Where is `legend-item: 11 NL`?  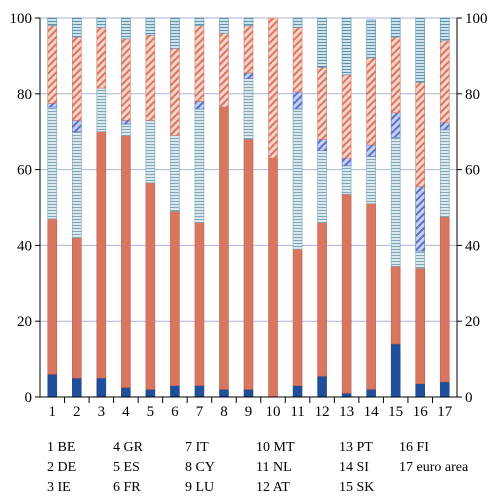
legend-item: 11 NL is located at coordinates (274, 467).